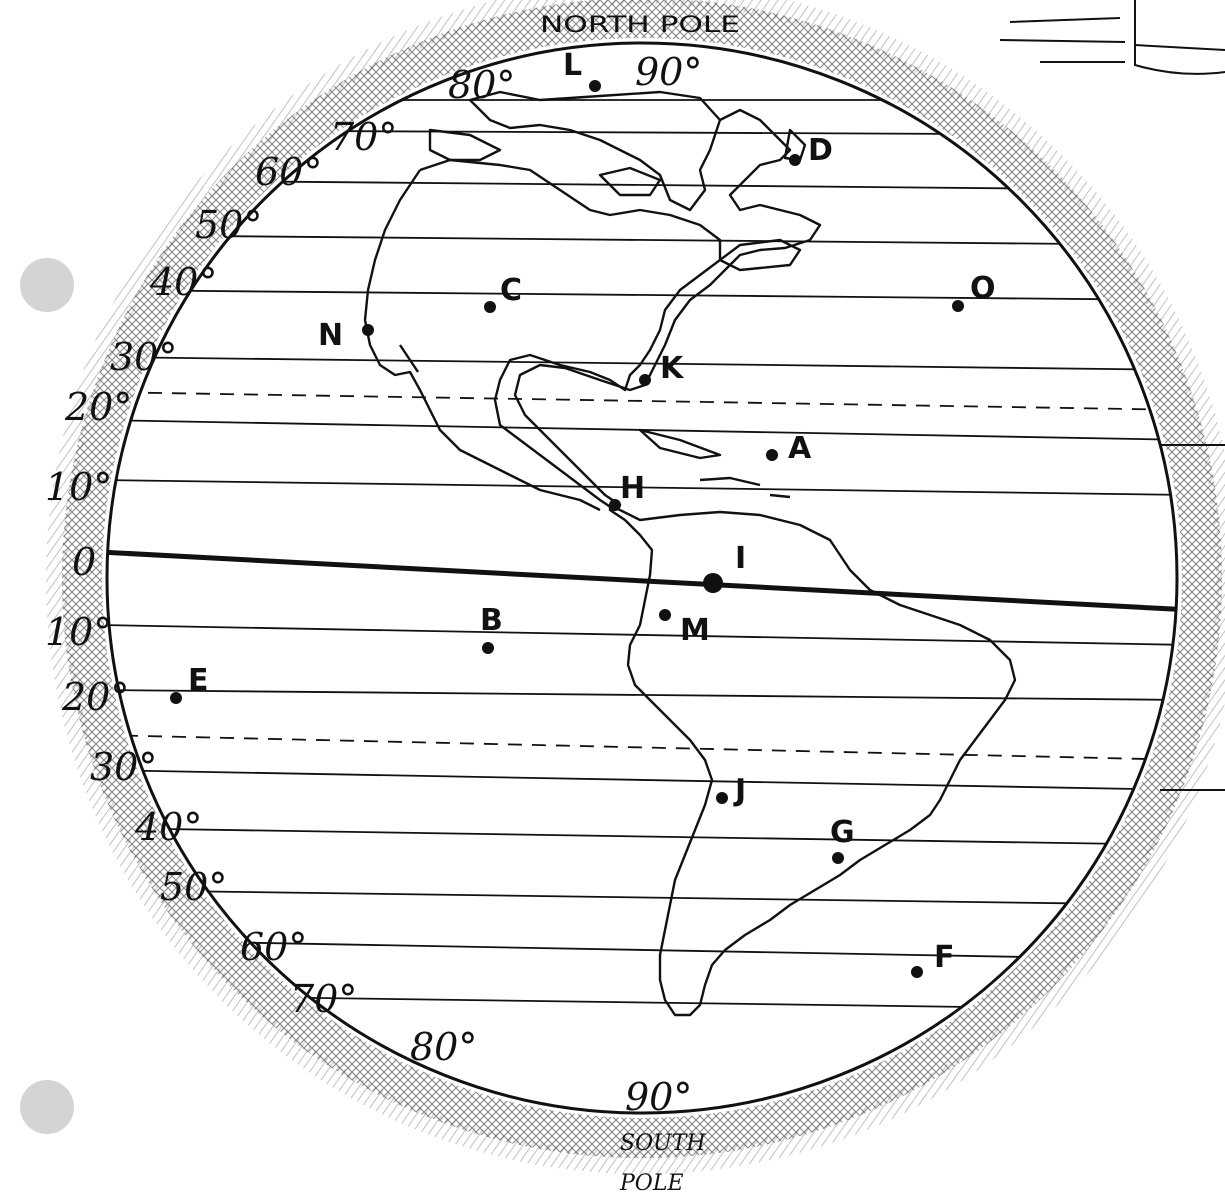  What do you see at coordinates (740, 558) in the screenshot?
I see `point-label: I` at bounding box center [740, 558].